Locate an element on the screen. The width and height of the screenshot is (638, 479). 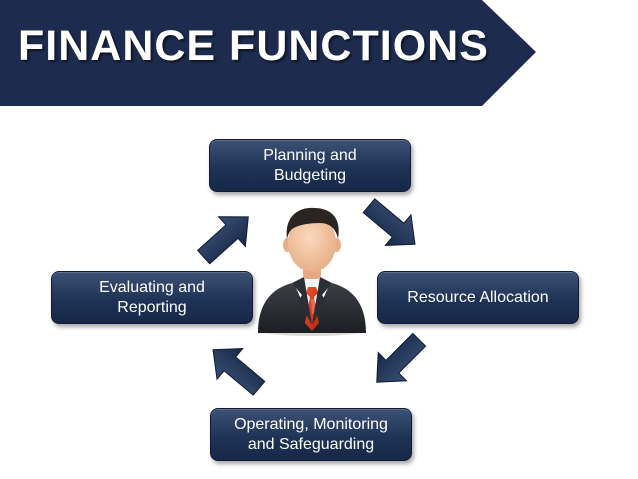
step-resource-allocation: Resource Allocation is located at coordinates (478, 297).